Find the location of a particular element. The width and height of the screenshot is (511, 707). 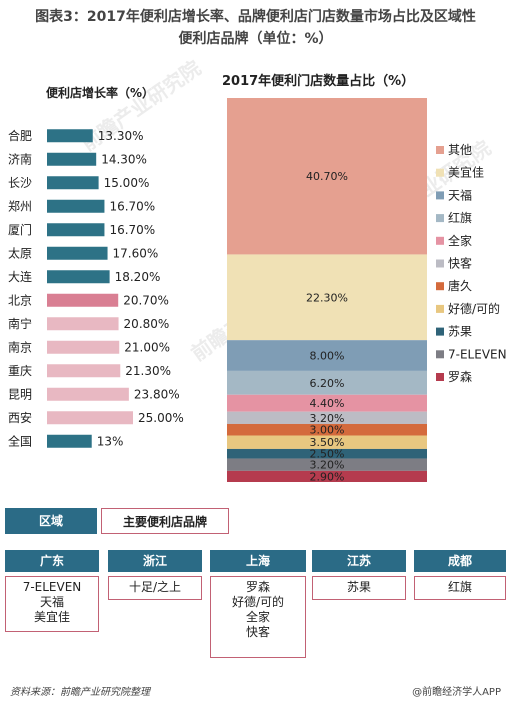

category-label: 郑州 is located at coordinates (20, 205).